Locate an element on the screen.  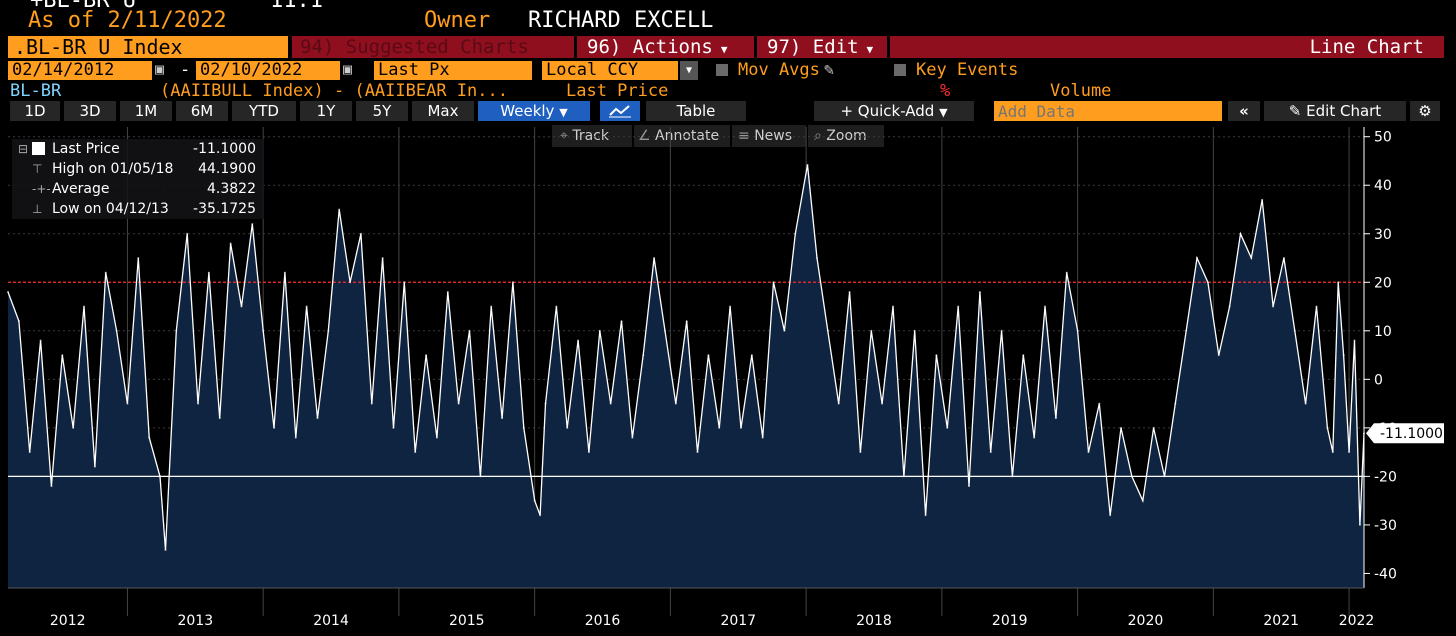
start-date-field: 02/14/2012 is located at coordinates (80, 70).